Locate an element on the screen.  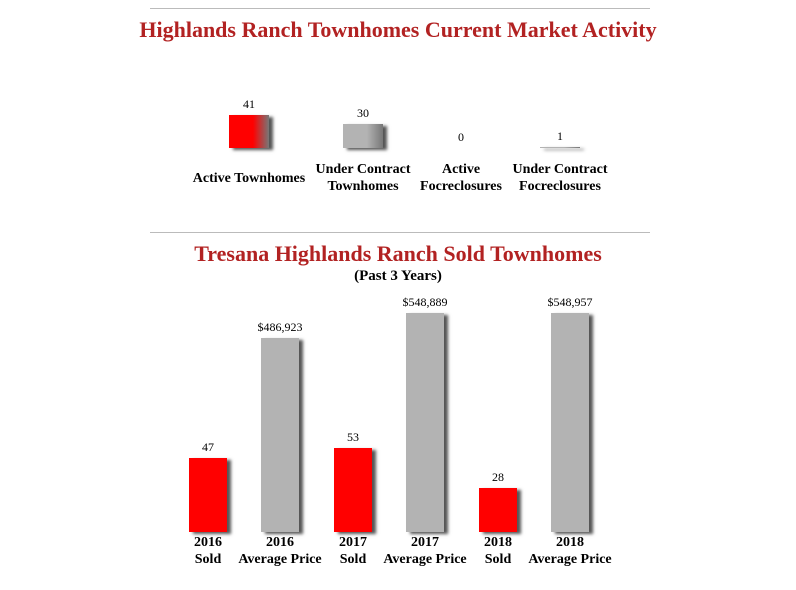
data-label: 41 is located at coordinates (249, 104).